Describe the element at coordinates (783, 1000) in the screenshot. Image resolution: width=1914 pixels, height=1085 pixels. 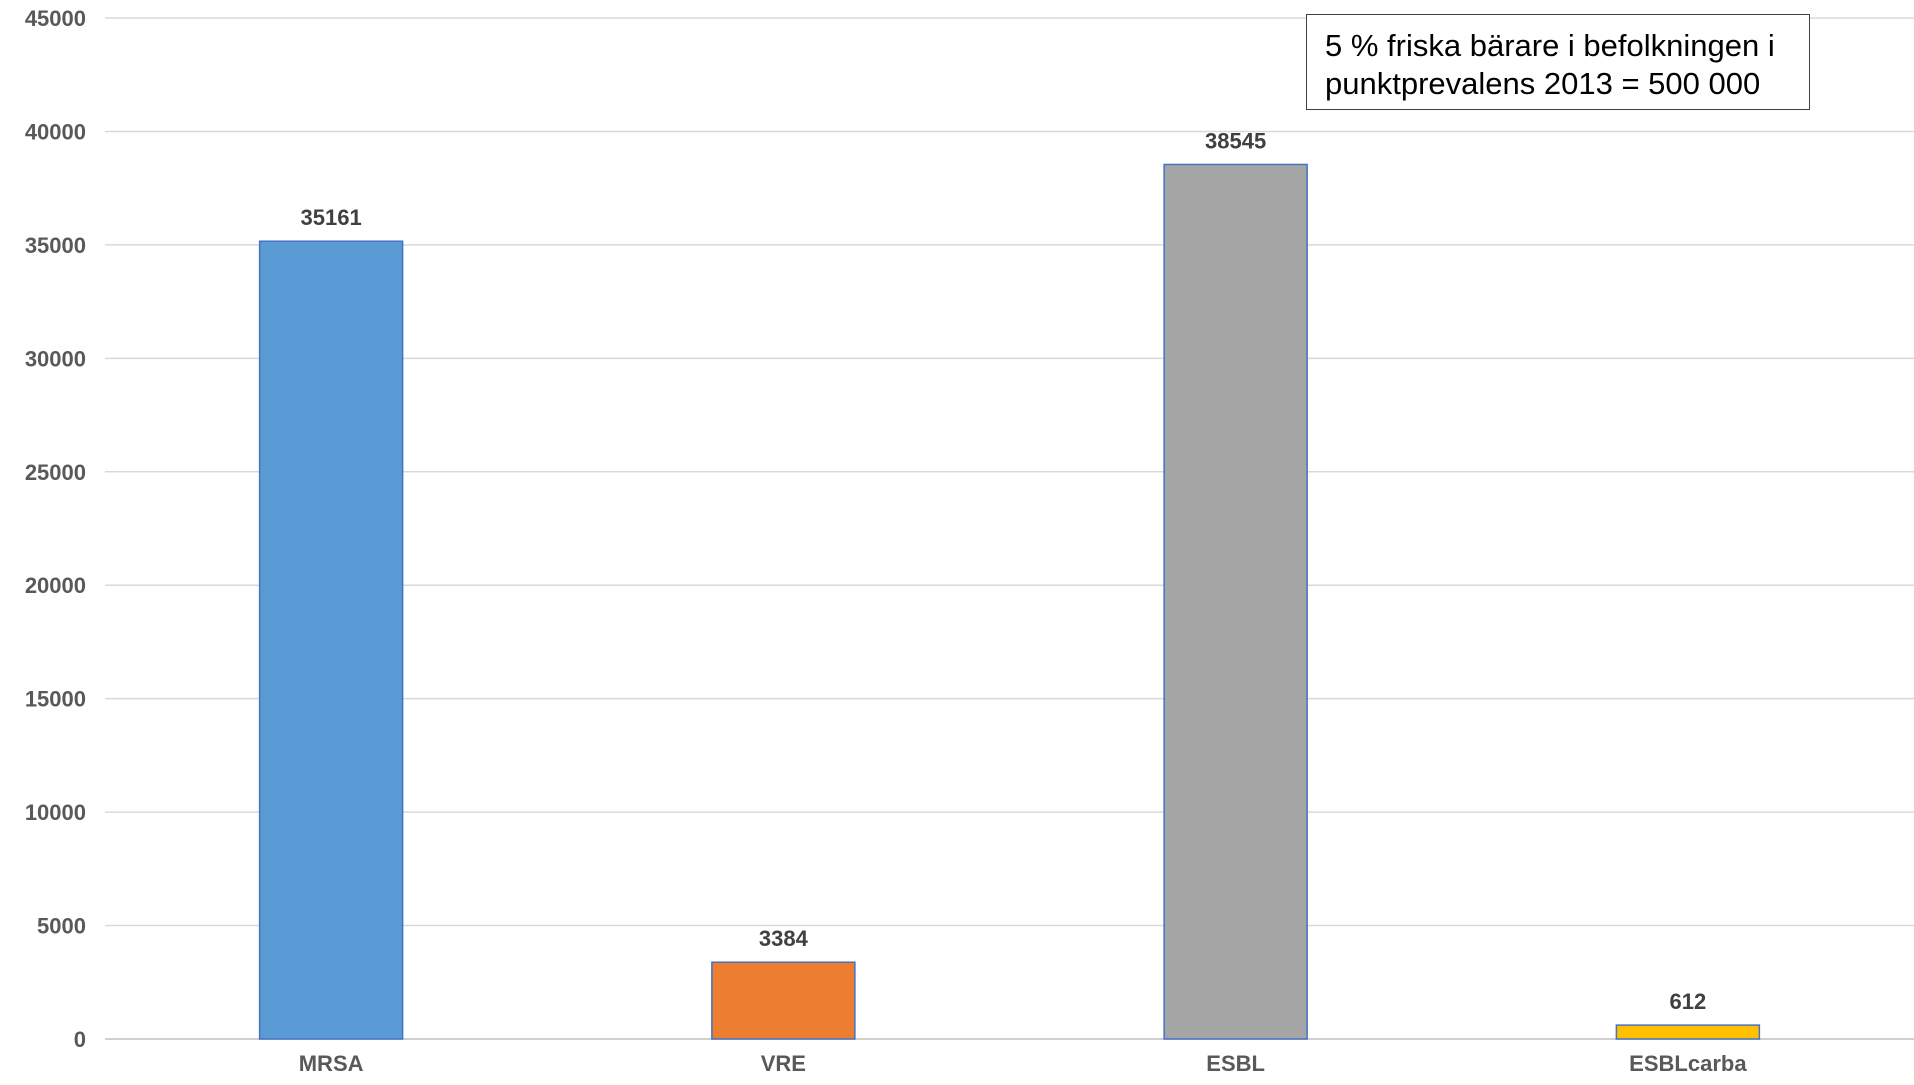
I see `bar-vre` at that location.